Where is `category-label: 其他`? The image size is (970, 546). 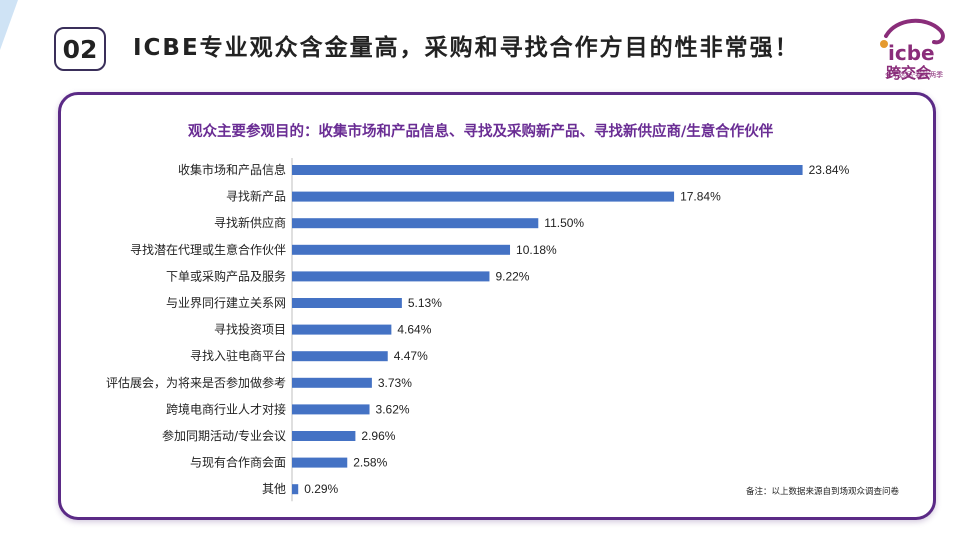
category-label: 其他 is located at coordinates (274, 489).